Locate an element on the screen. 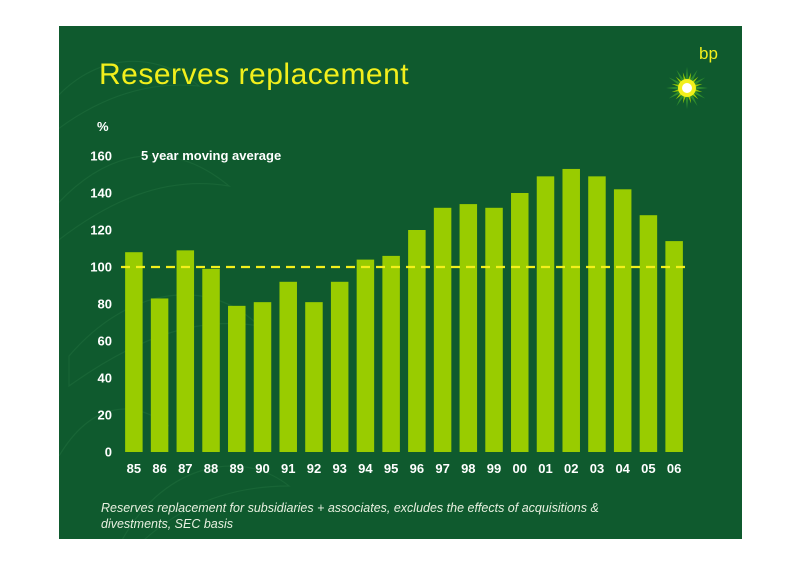  x-tick-label: 06 is located at coordinates (674, 468).